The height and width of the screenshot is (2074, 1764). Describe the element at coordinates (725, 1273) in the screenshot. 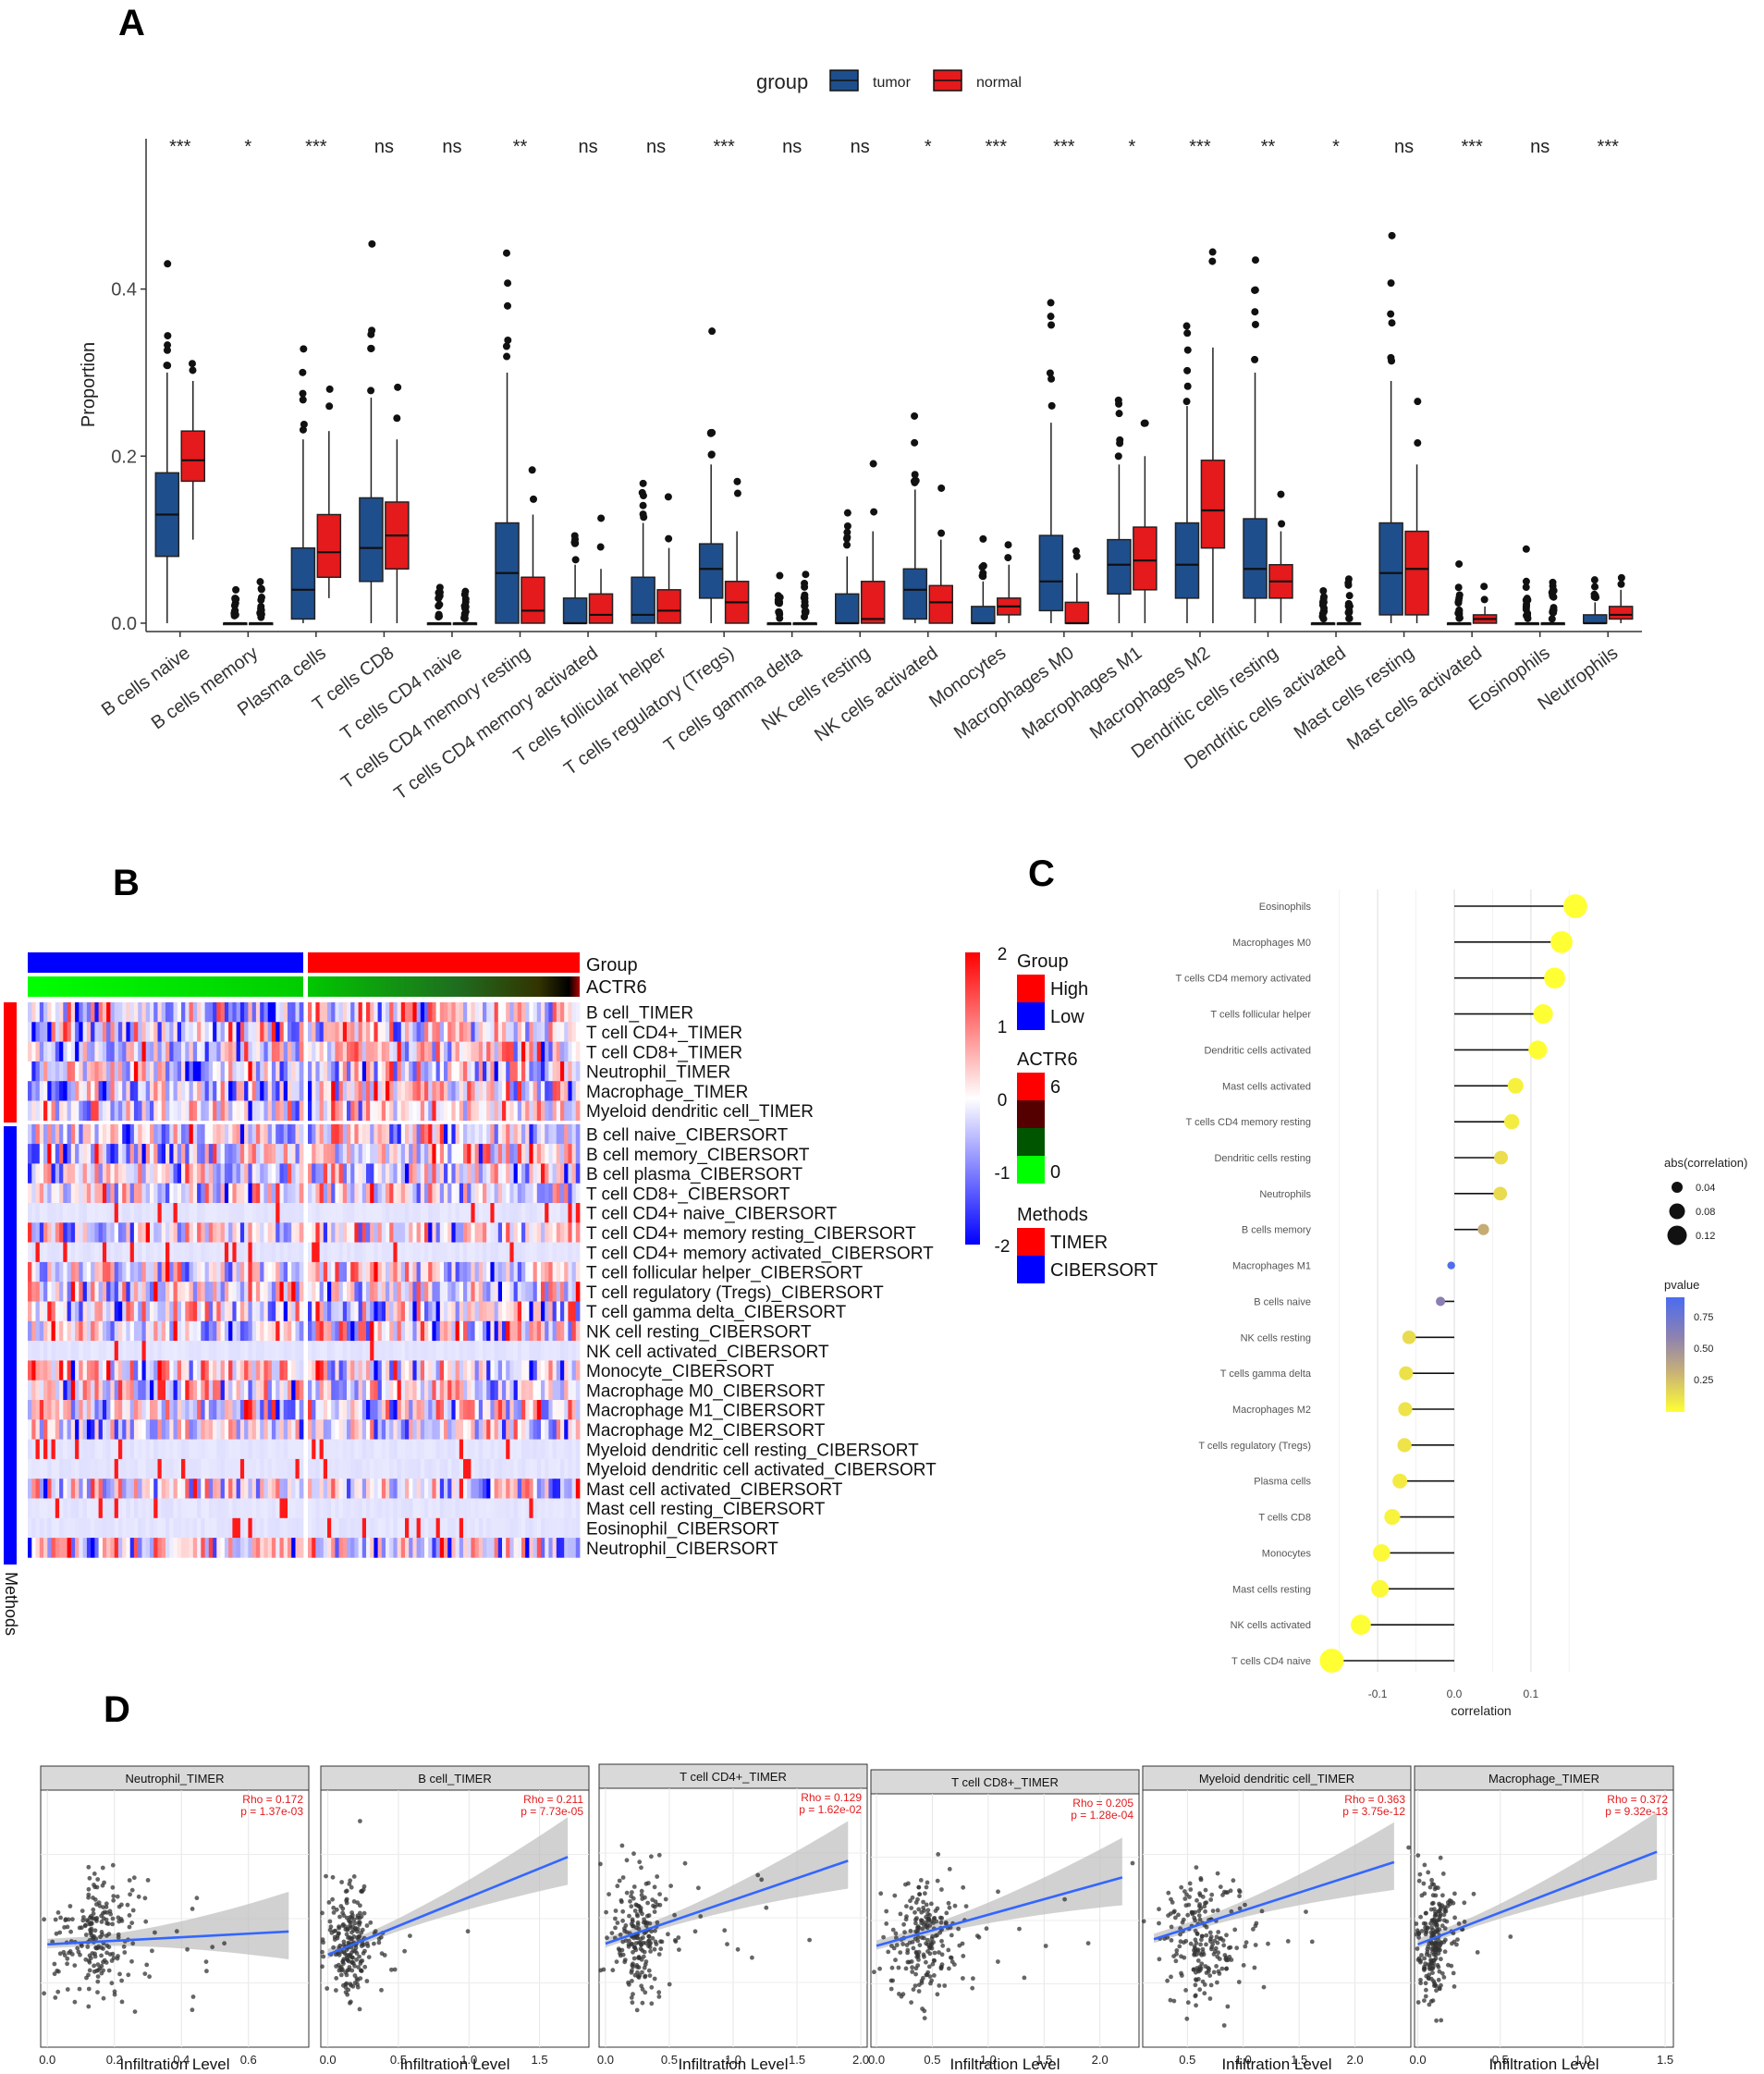

I see `heatmap-row-label: T cell follicular helper_CIBERSORT` at that location.